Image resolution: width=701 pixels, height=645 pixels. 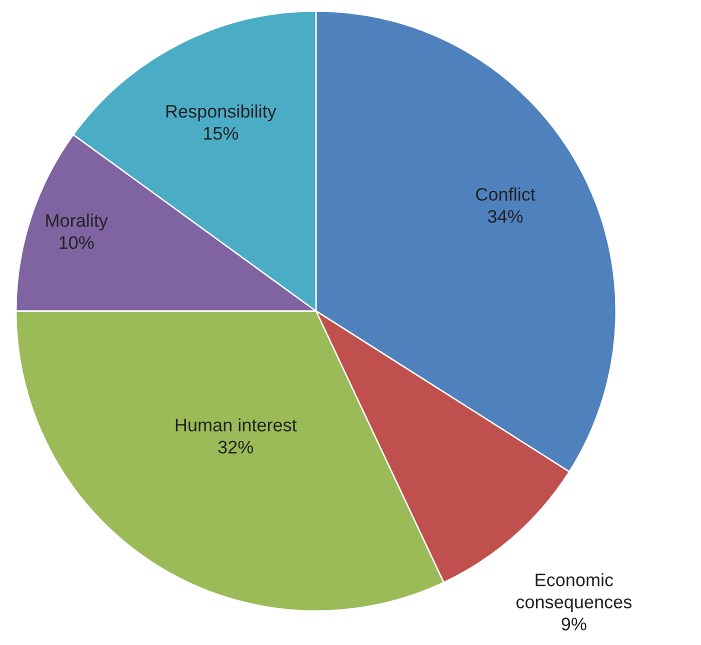 What do you see at coordinates (221, 113) in the screenshot?
I see `slice-label: Responsibility` at bounding box center [221, 113].